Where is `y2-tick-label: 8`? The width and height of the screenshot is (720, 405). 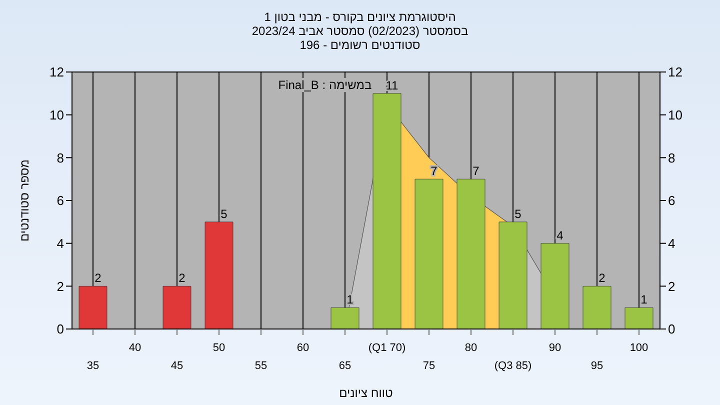 y2-tick-label: 8 is located at coordinates (672, 158).